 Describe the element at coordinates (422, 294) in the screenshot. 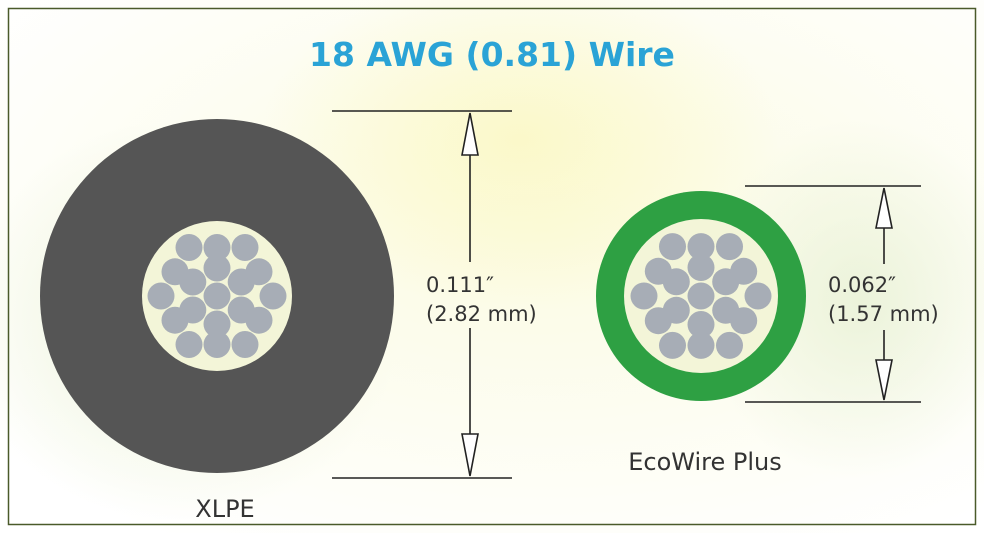

I see `xlpe-dimension` at that location.